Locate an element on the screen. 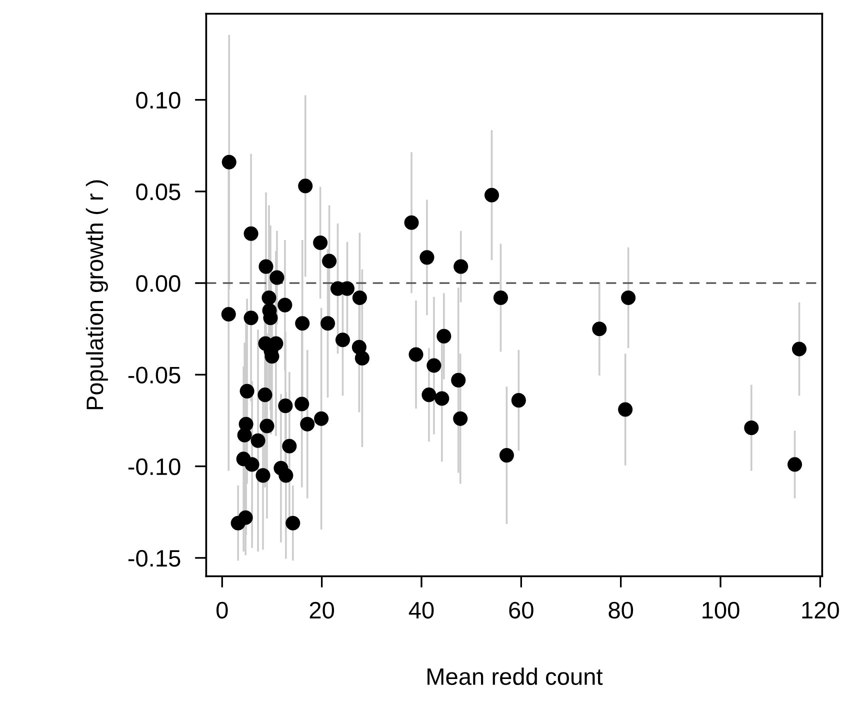 This screenshot has height=723, width=852. y-tick-label: 0.00 is located at coordinates (158, 283).